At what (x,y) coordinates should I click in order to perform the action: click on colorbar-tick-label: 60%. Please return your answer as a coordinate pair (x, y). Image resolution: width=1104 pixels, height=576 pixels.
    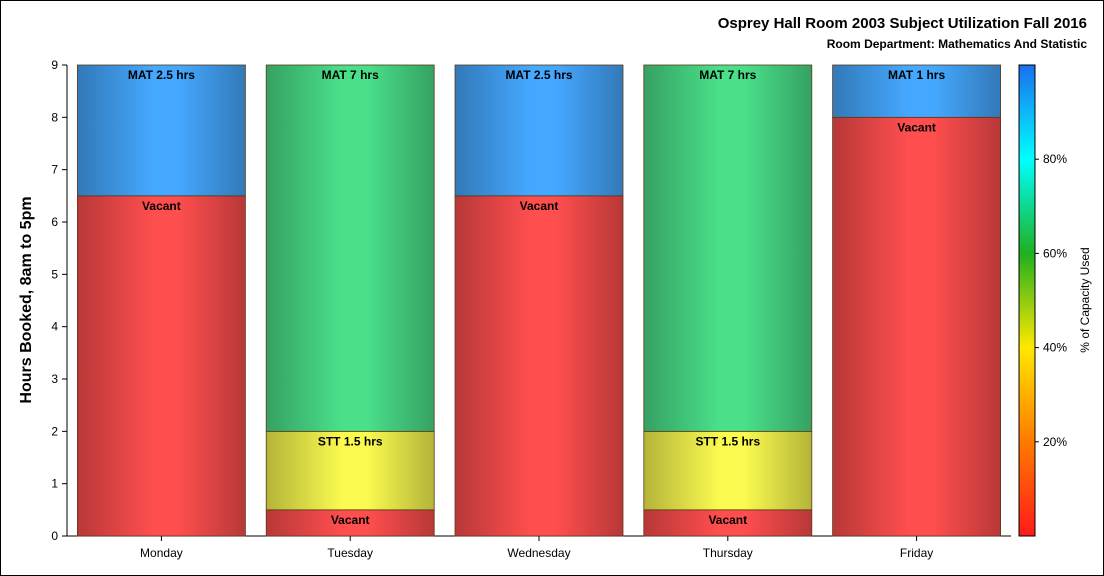
    Looking at the image, I should click on (1055, 253).